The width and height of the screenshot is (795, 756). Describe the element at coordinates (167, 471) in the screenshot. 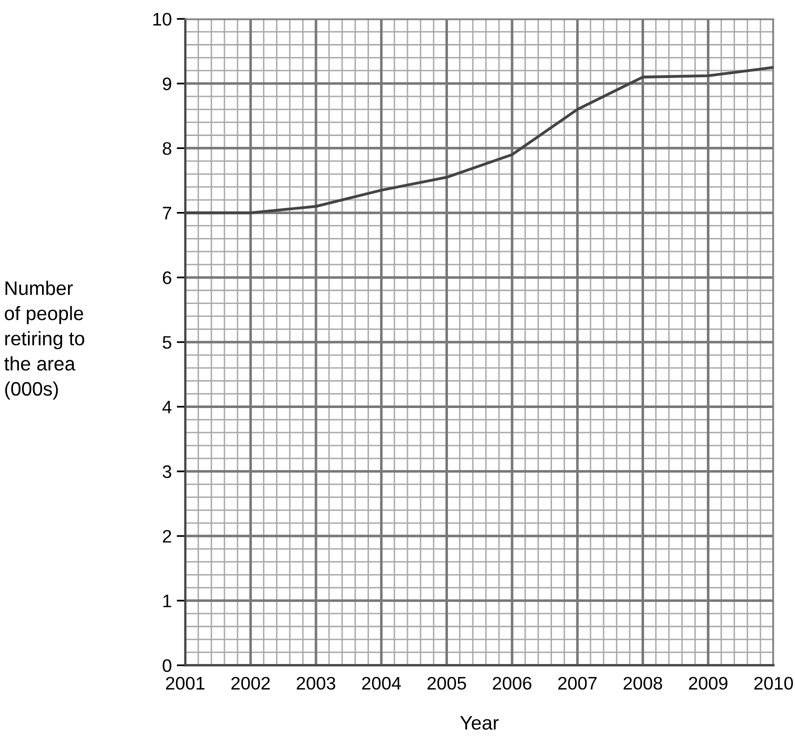

I see `y-tick-label: 3` at that location.